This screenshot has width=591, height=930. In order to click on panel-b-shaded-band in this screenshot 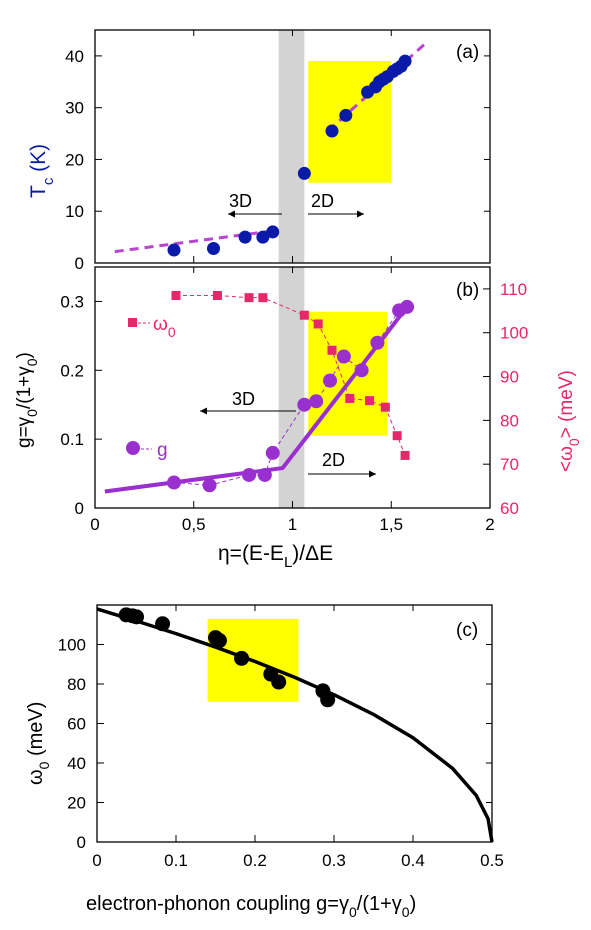, I will do `click(291, 387)`.